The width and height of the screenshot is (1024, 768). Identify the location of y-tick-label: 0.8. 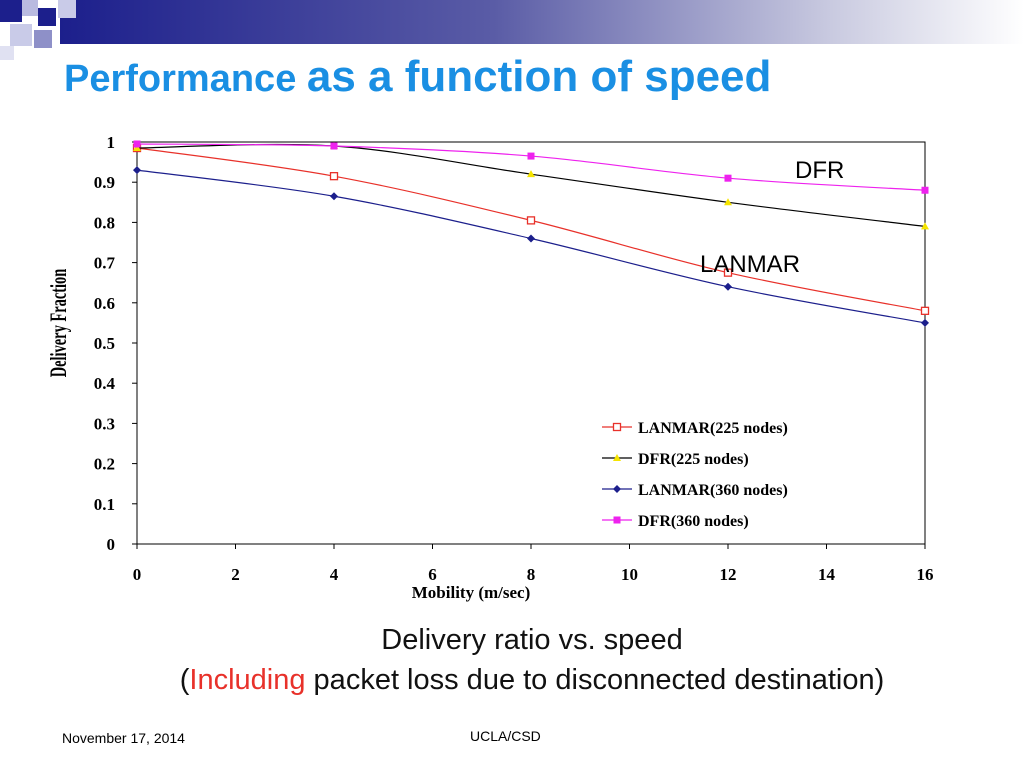
(104, 222).